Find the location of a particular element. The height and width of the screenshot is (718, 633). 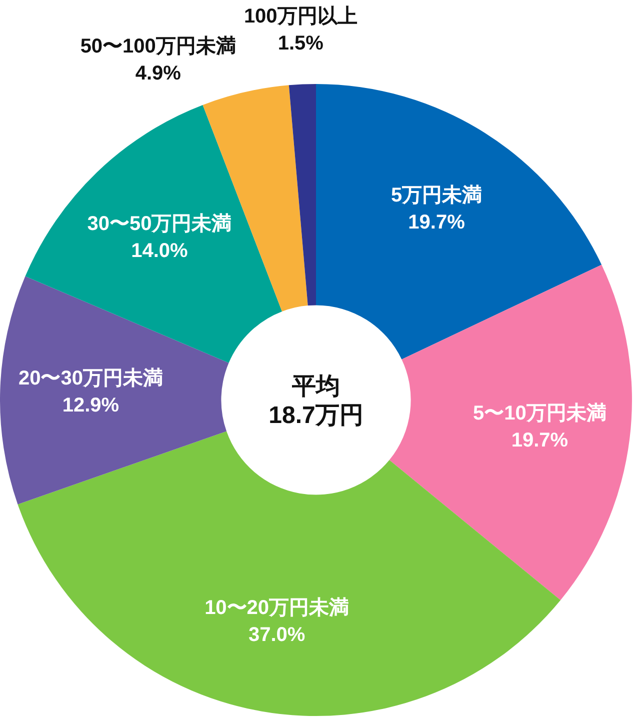

annotation: 18.7万円 is located at coordinates (316, 415).